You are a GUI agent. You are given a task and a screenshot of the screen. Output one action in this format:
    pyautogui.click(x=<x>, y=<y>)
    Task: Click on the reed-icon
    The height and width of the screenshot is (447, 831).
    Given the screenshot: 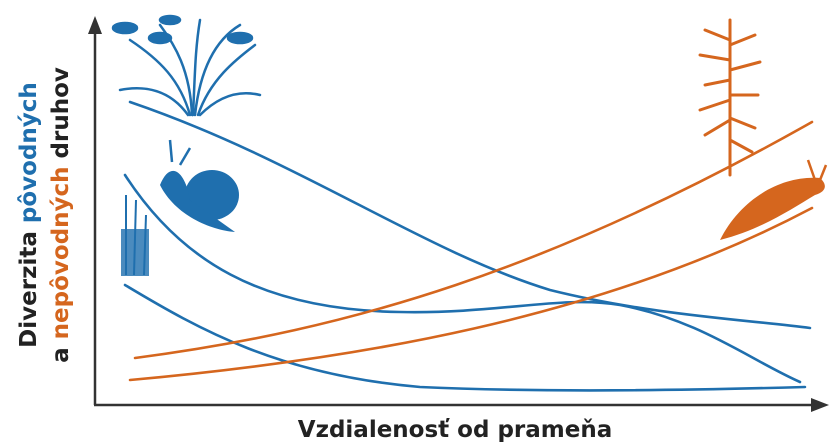 What is the action you would take?
    pyautogui.click(x=730, y=97)
    